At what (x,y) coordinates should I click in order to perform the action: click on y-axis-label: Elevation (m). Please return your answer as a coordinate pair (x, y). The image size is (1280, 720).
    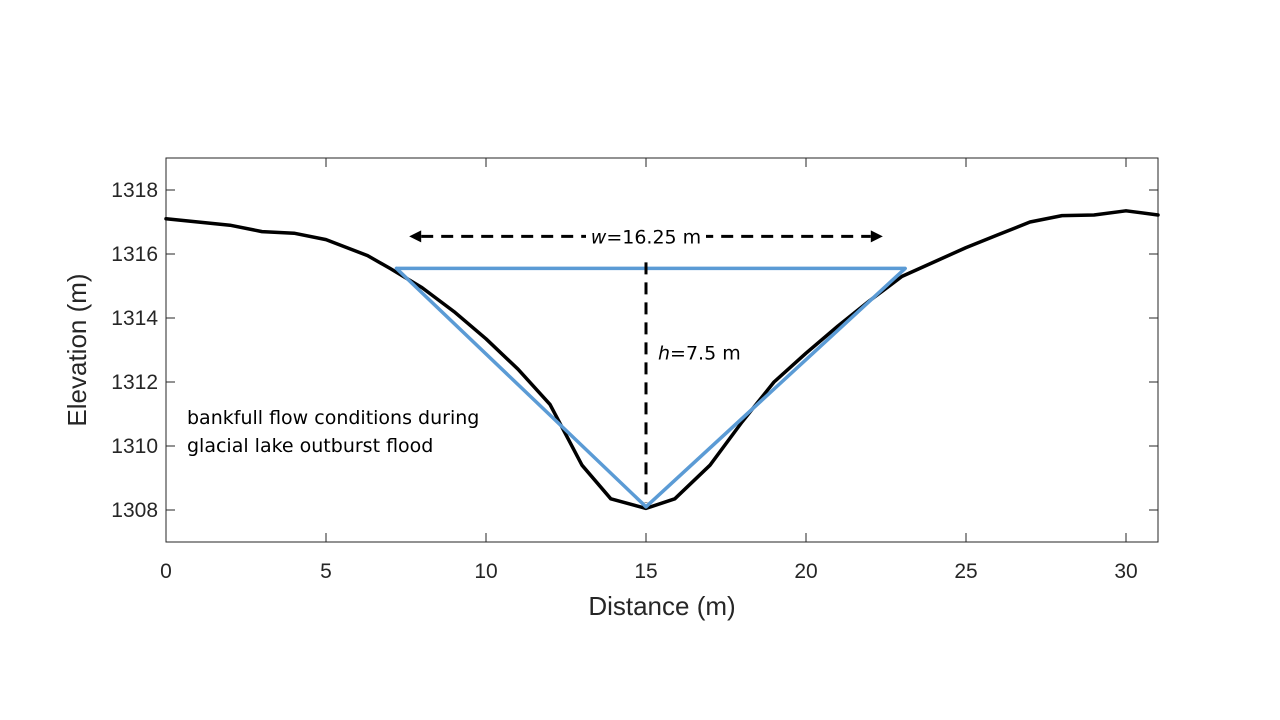
    Looking at the image, I should click on (77, 349).